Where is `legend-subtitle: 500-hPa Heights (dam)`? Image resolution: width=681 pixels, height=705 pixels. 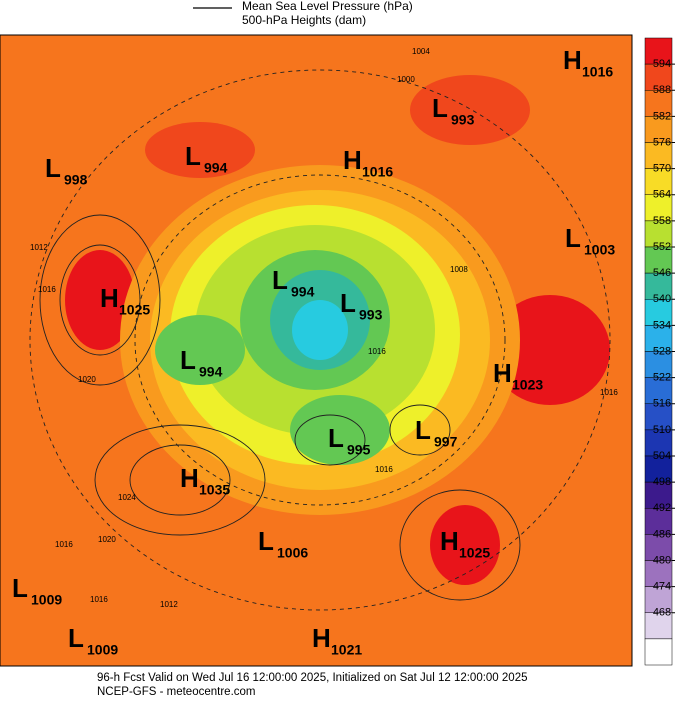 legend-subtitle: 500-hPa Heights (dam) is located at coordinates (304, 20).